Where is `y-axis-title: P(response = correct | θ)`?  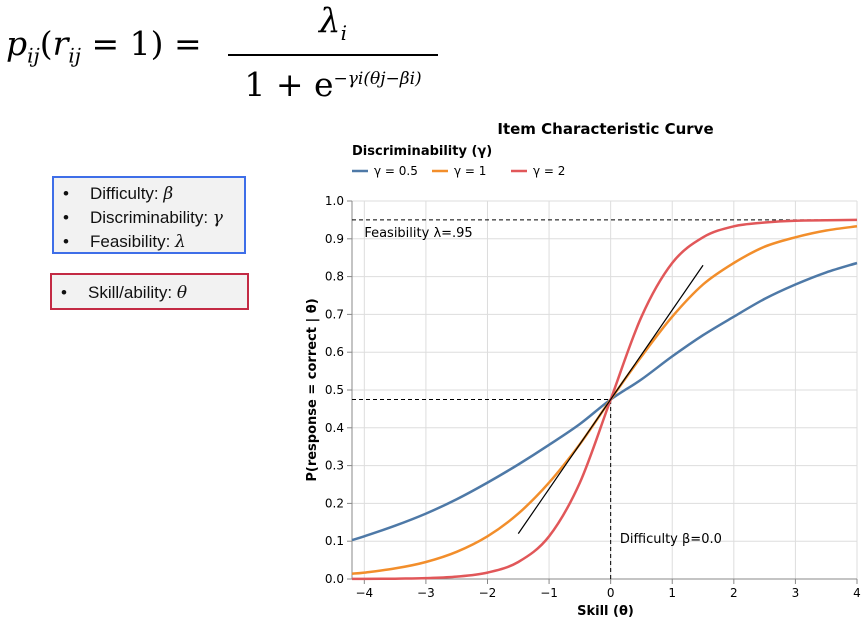
y-axis-title: P(response = correct | θ) is located at coordinates (312, 389).